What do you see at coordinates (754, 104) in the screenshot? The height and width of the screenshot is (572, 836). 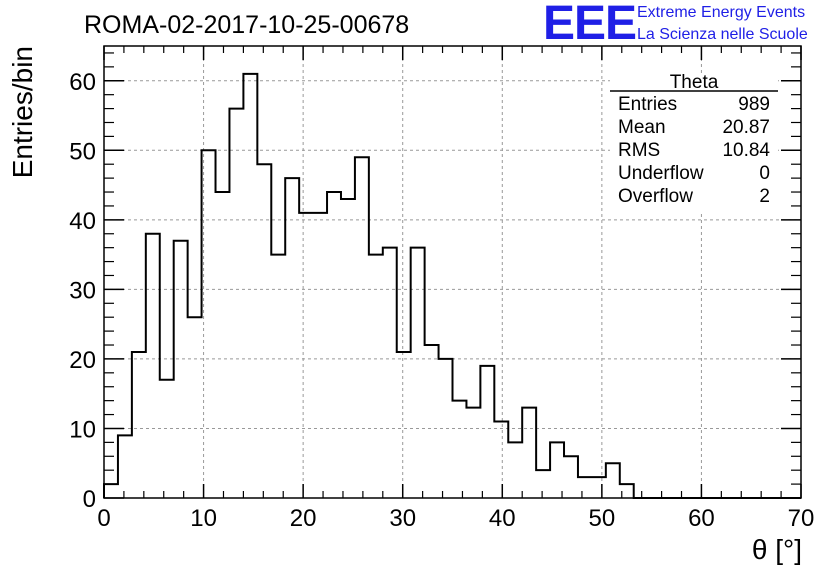 I see `stats-value: 989` at bounding box center [754, 104].